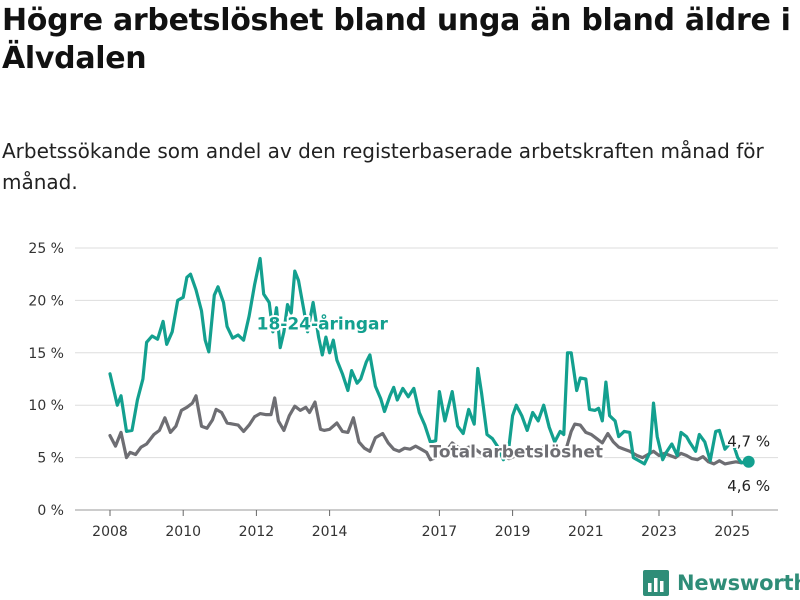  What do you see at coordinates (330, 532) in the screenshot?
I see `x-tick-label: 2014` at bounding box center [330, 532].